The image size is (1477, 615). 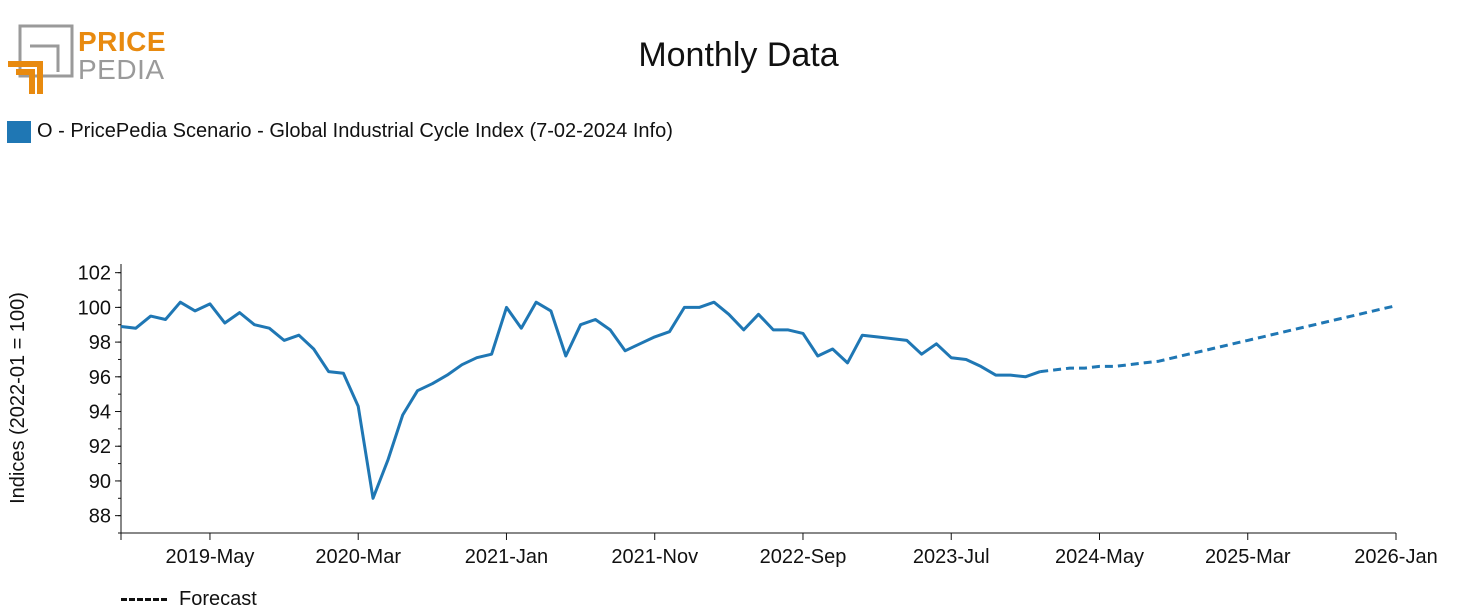 I want to click on y-axis-label: Indices (2022-01 = 100), so click(x=18, y=398).